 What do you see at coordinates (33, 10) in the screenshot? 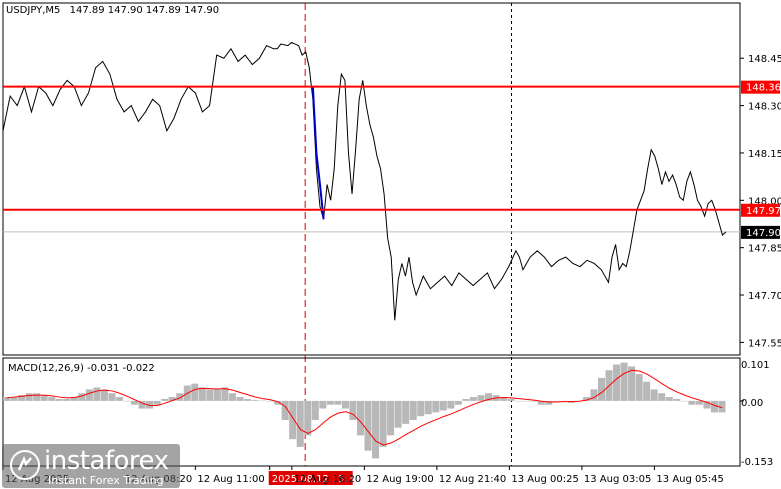
I see `symbol-label: USDJPY,M5` at bounding box center [33, 10].